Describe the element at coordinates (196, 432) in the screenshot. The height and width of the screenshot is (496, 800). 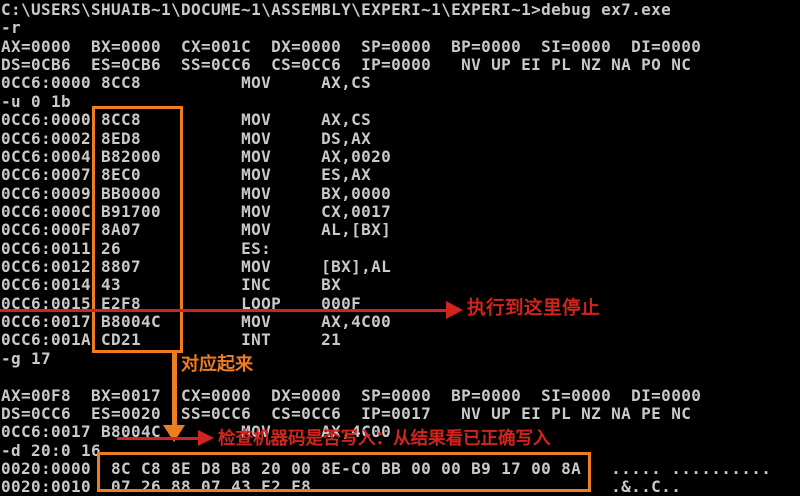
I see `terminal-line-current-instruction-2: 0CC6:0017 B8004C MOV AX,4C00` at that location.